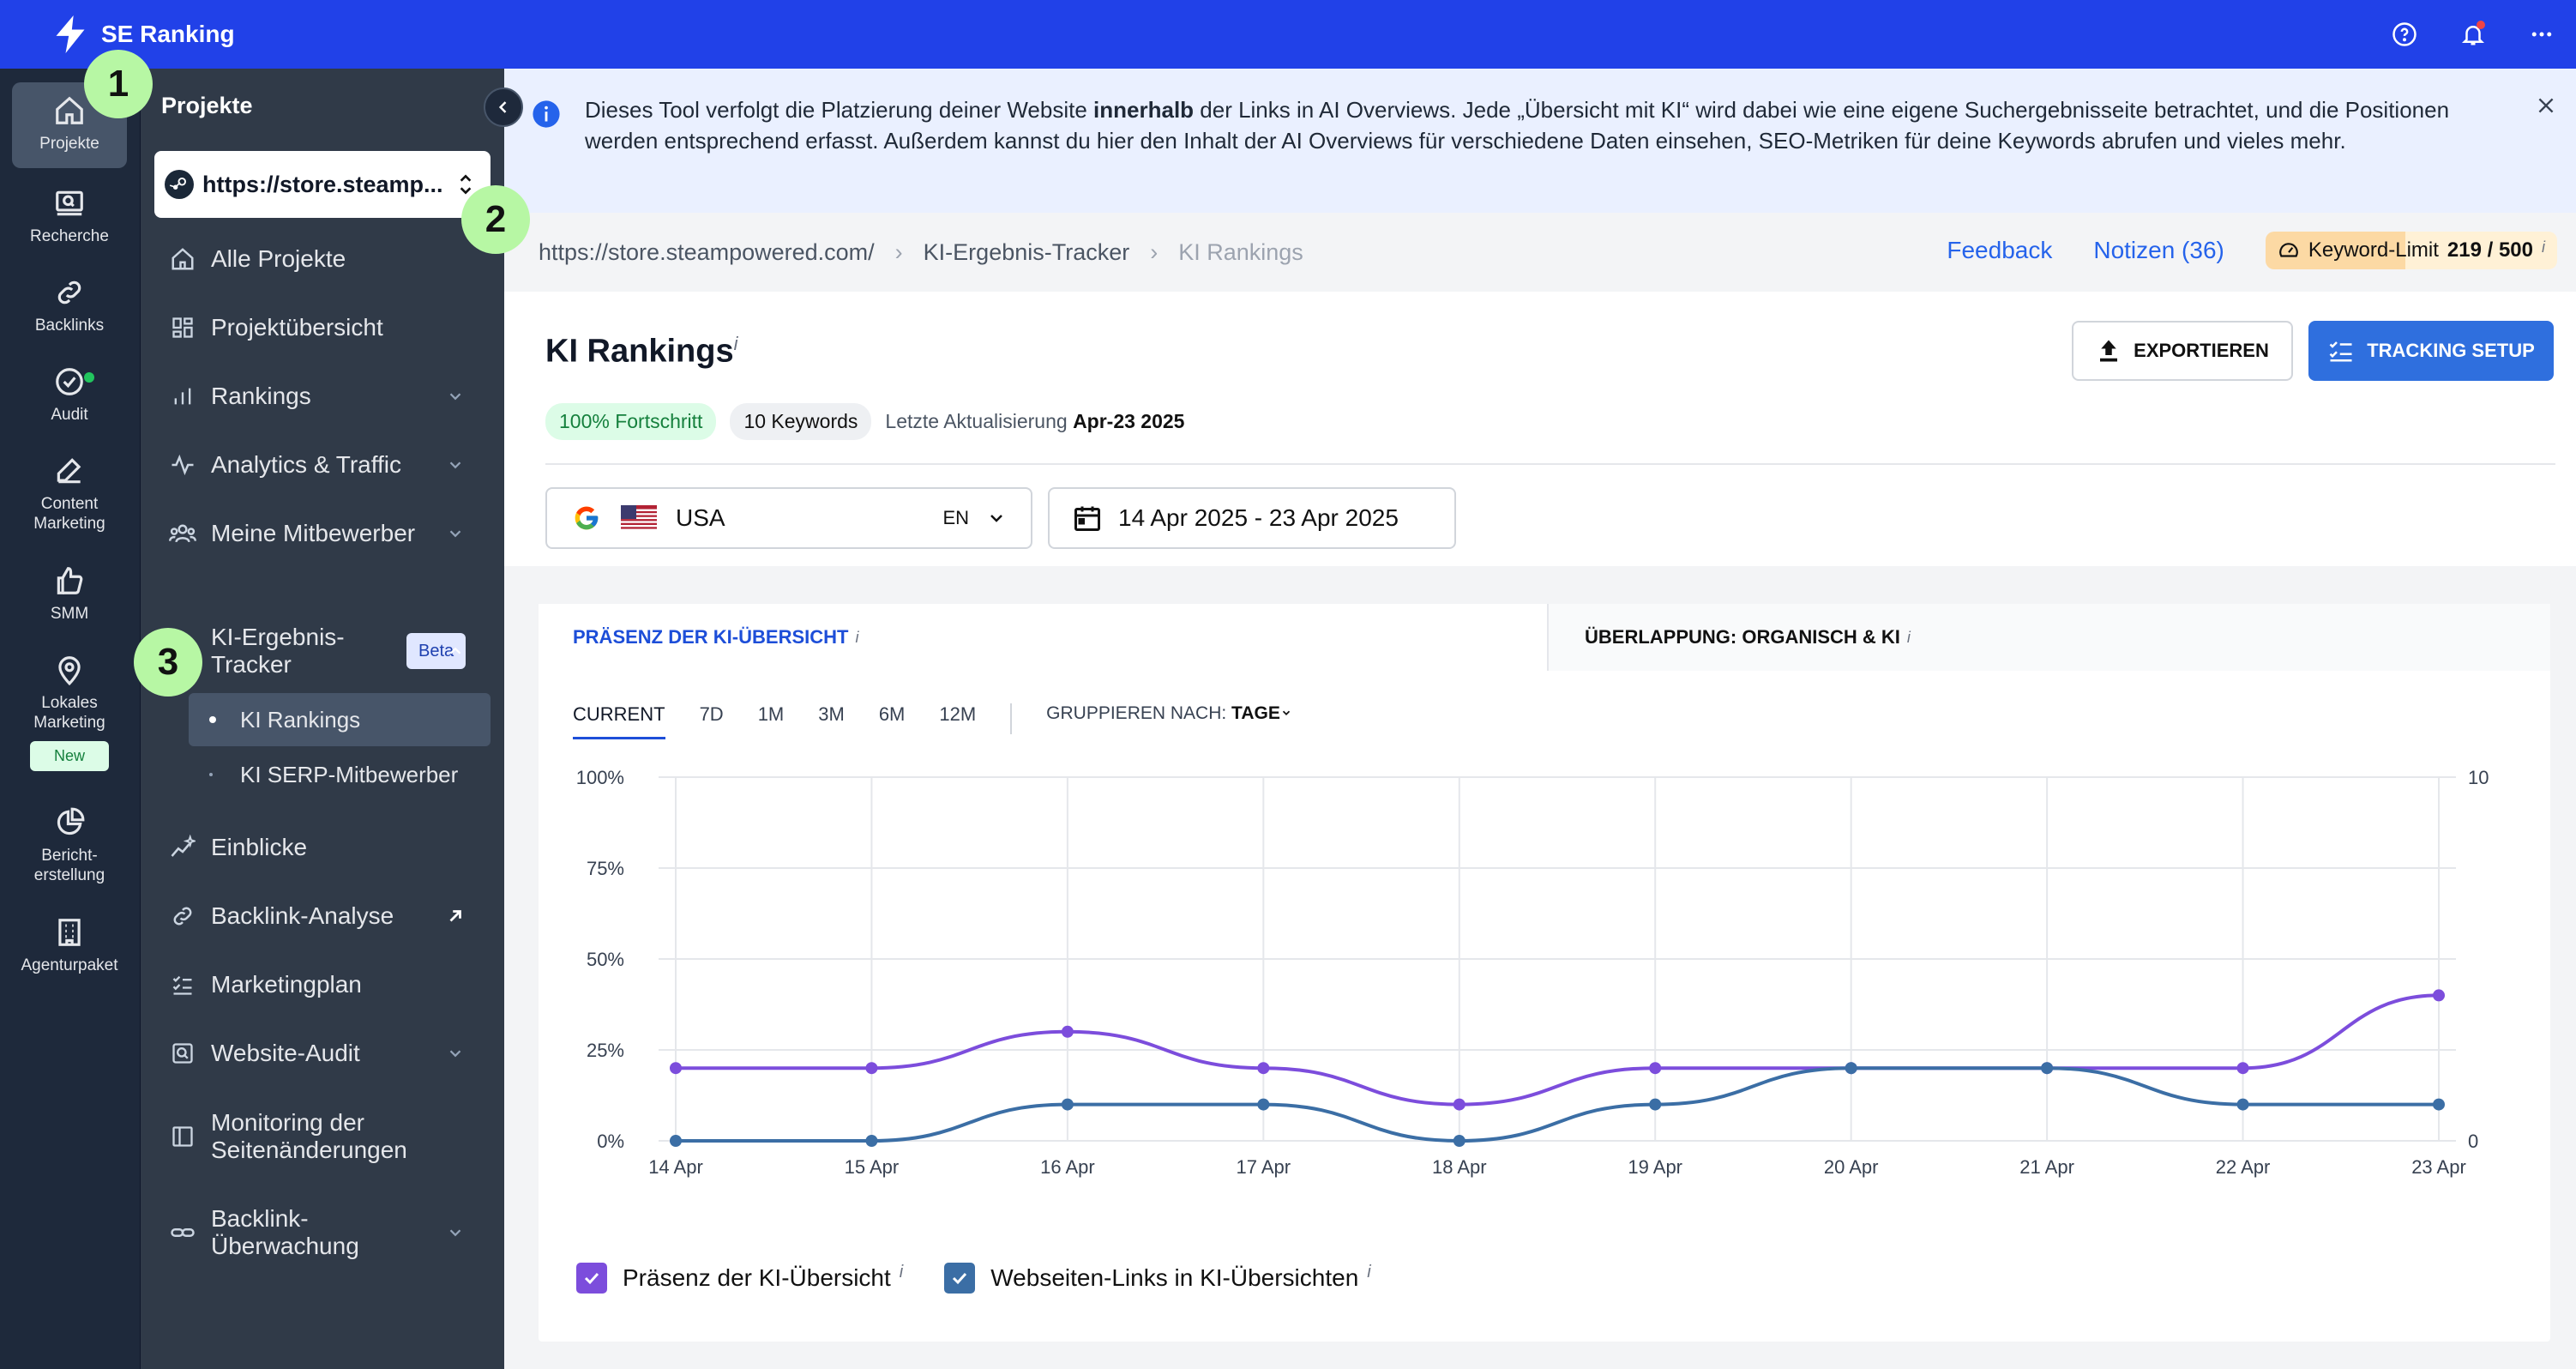 This screenshot has width=2576, height=1369. What do you see at coordinates (2000, 250) in the screenshot?
I see `feedback-link: Feedback` at bounding box center [2000, 250].